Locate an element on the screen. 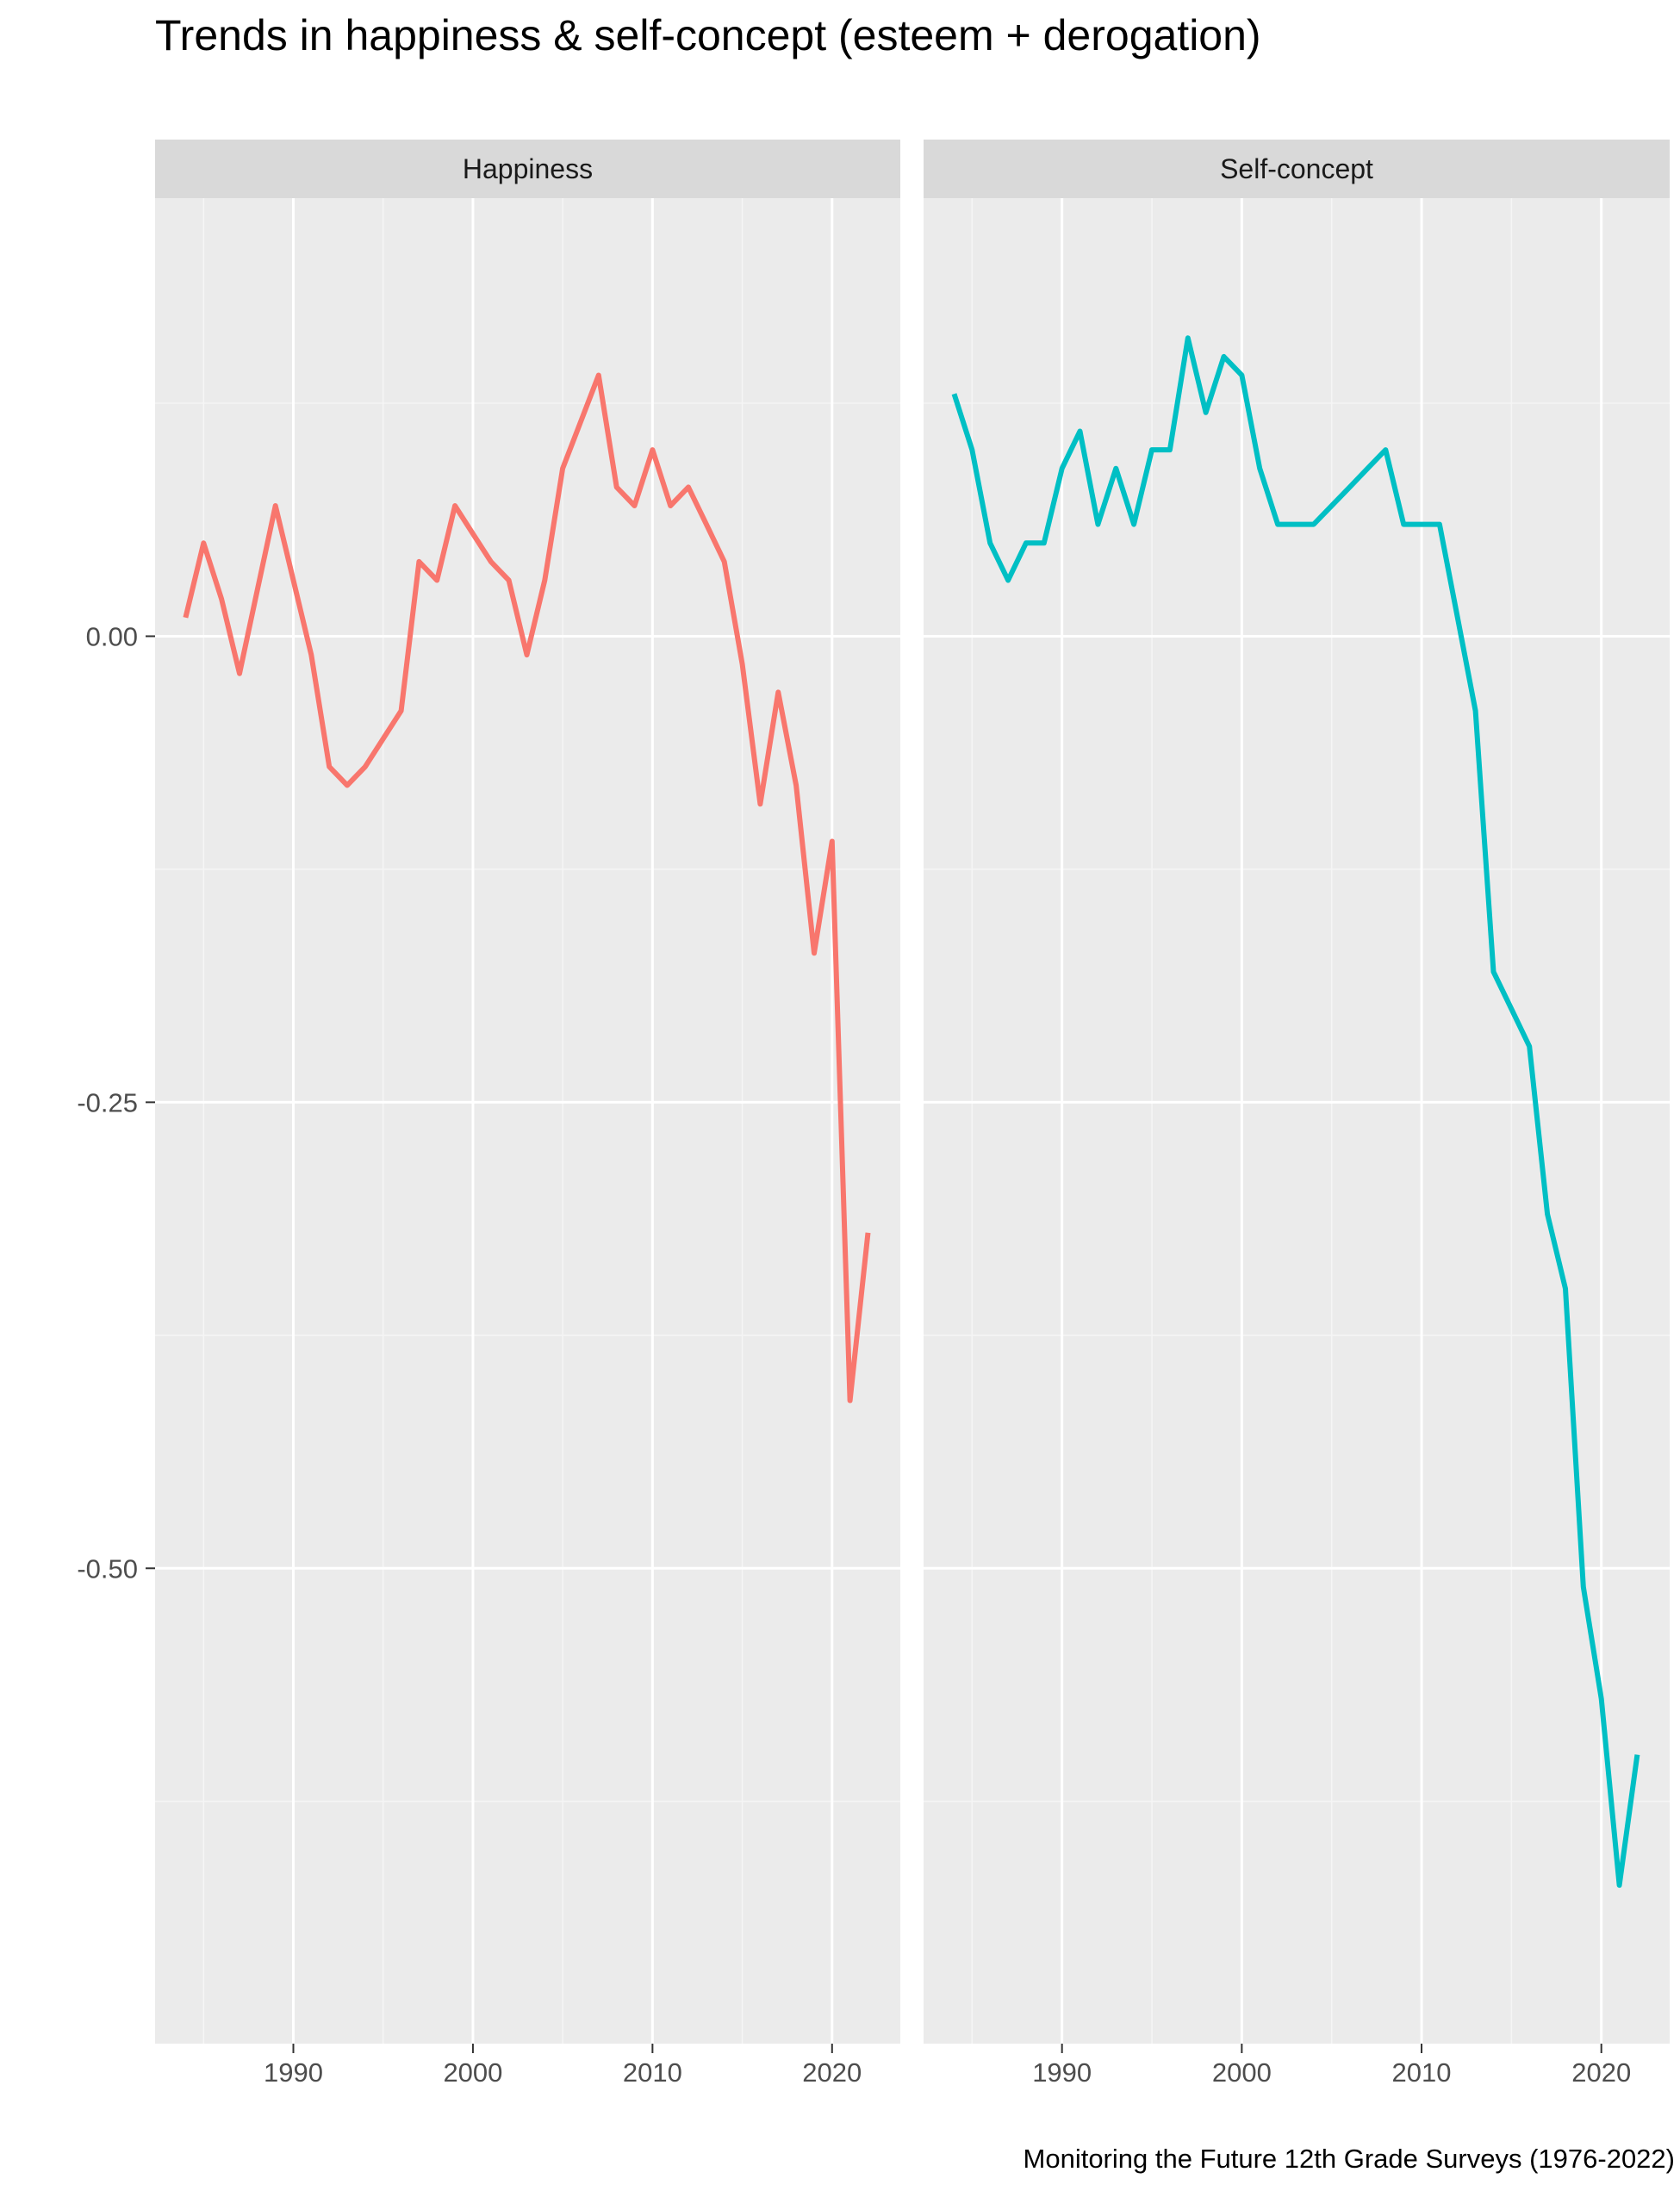 The width and height of the screenshot is (1680, 2197). y-tick-label: 0.00 is located at coordinates (112, 636).